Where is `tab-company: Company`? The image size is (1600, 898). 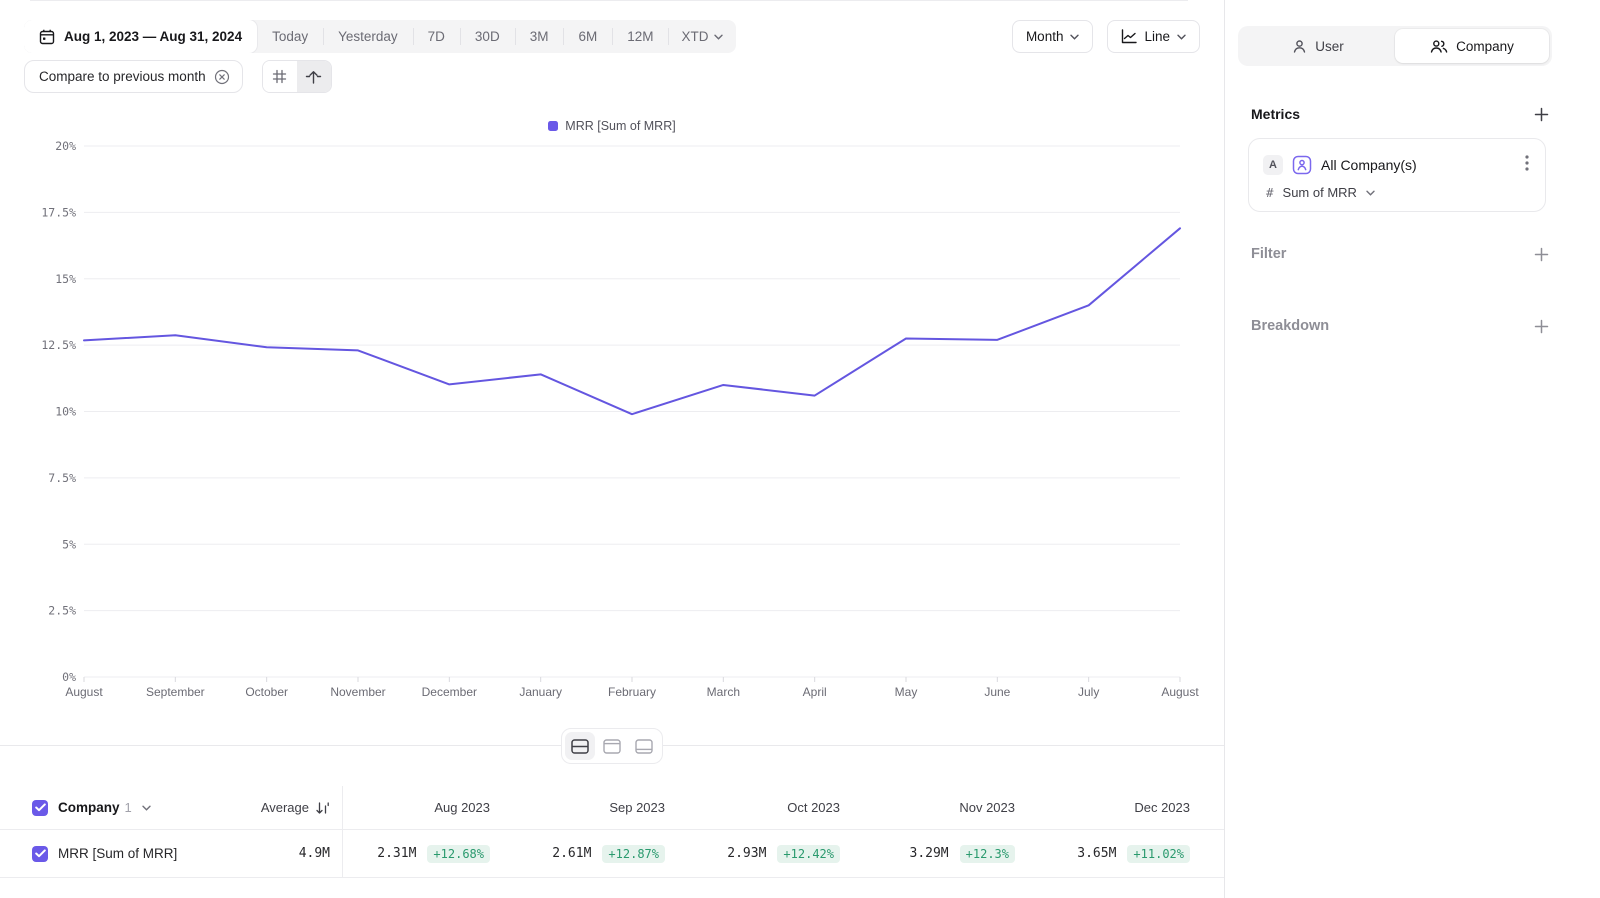
tab-company: Company is located at coordinates (1472, 46).